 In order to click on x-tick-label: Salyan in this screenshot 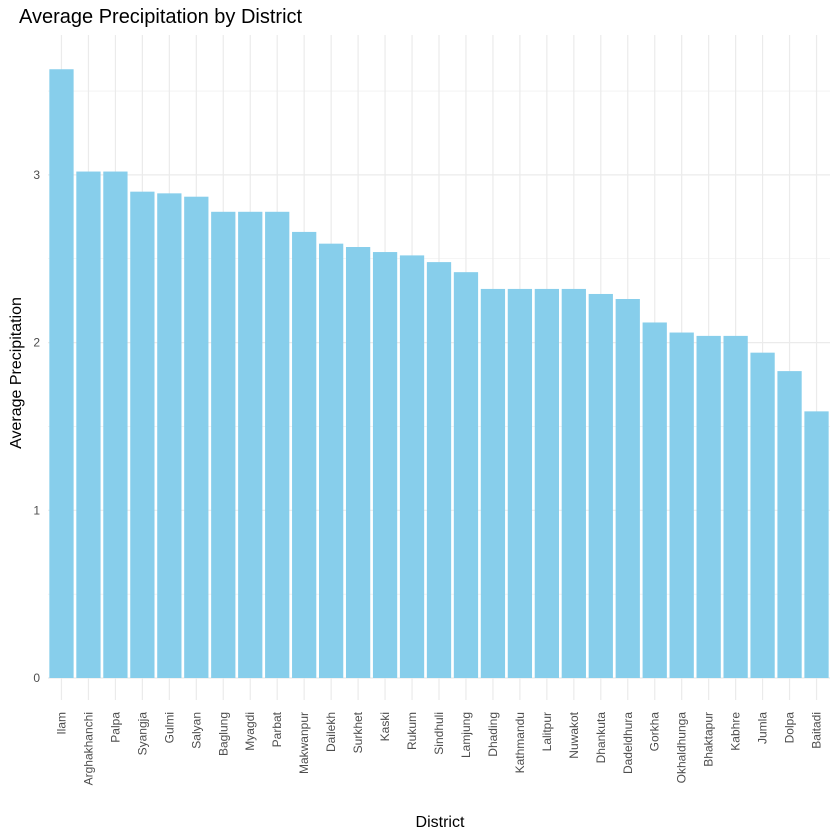, I will do `click(196, 730)`.